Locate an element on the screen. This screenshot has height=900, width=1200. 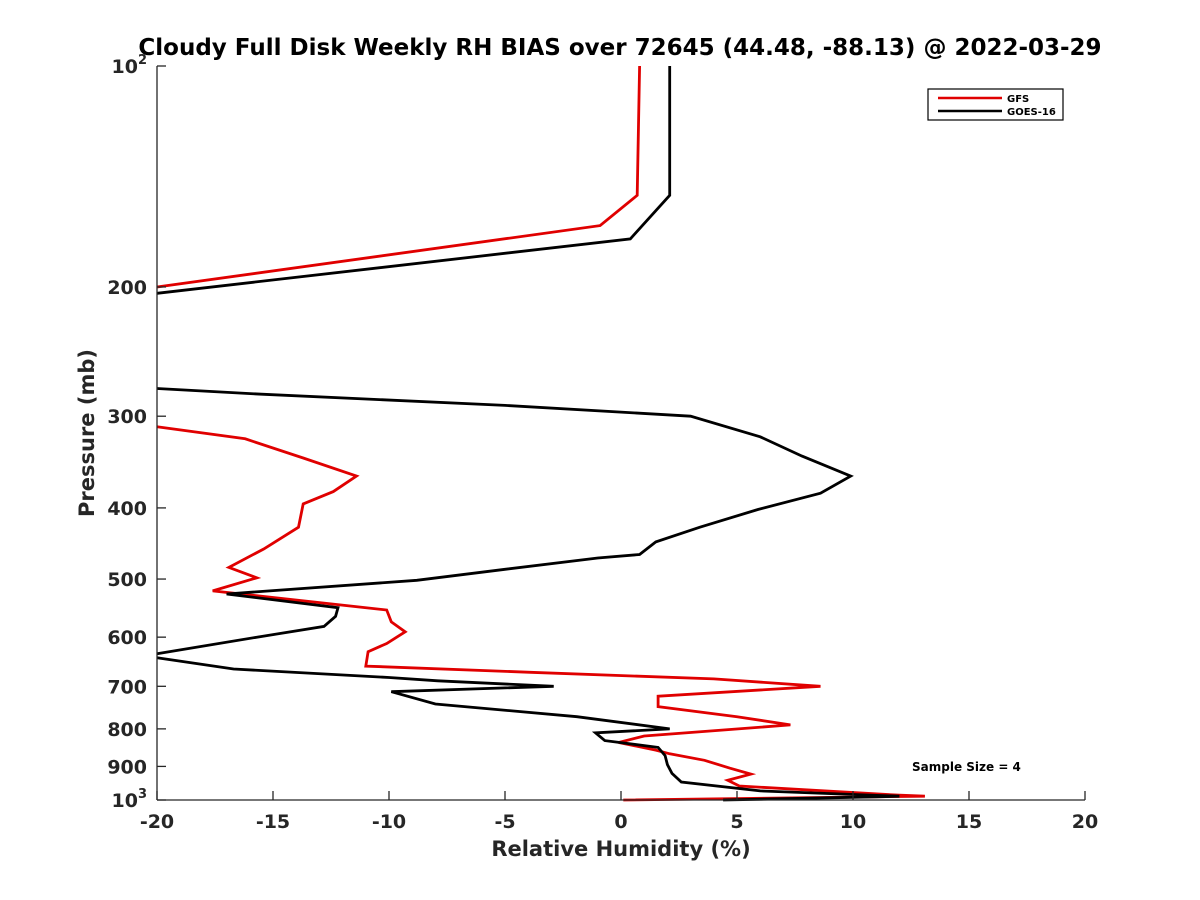
x-tick-label: -10 is located at coordinates (389, 822).